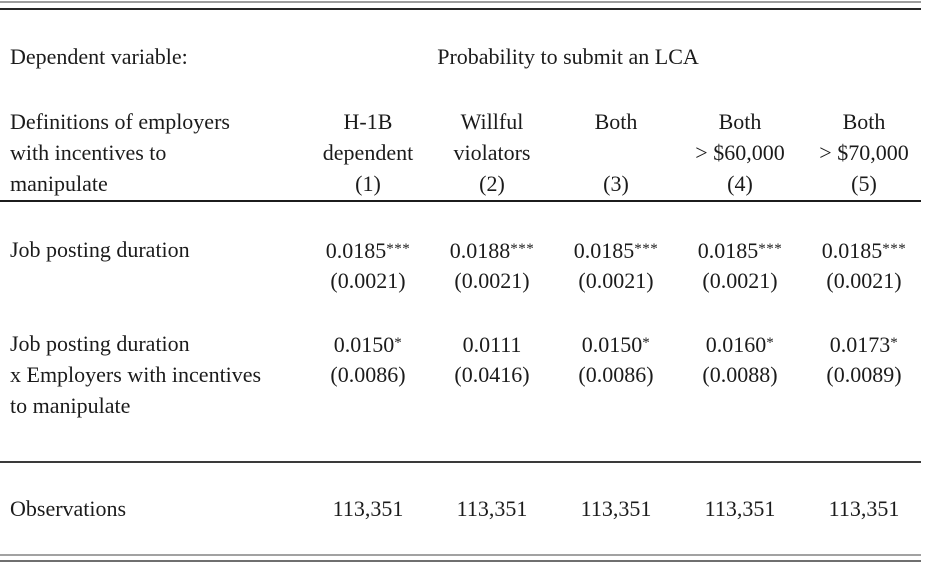 This screenshot has width=930, height=568. I want to click on row-label-line-3: to manipulate, so click(70, 405).